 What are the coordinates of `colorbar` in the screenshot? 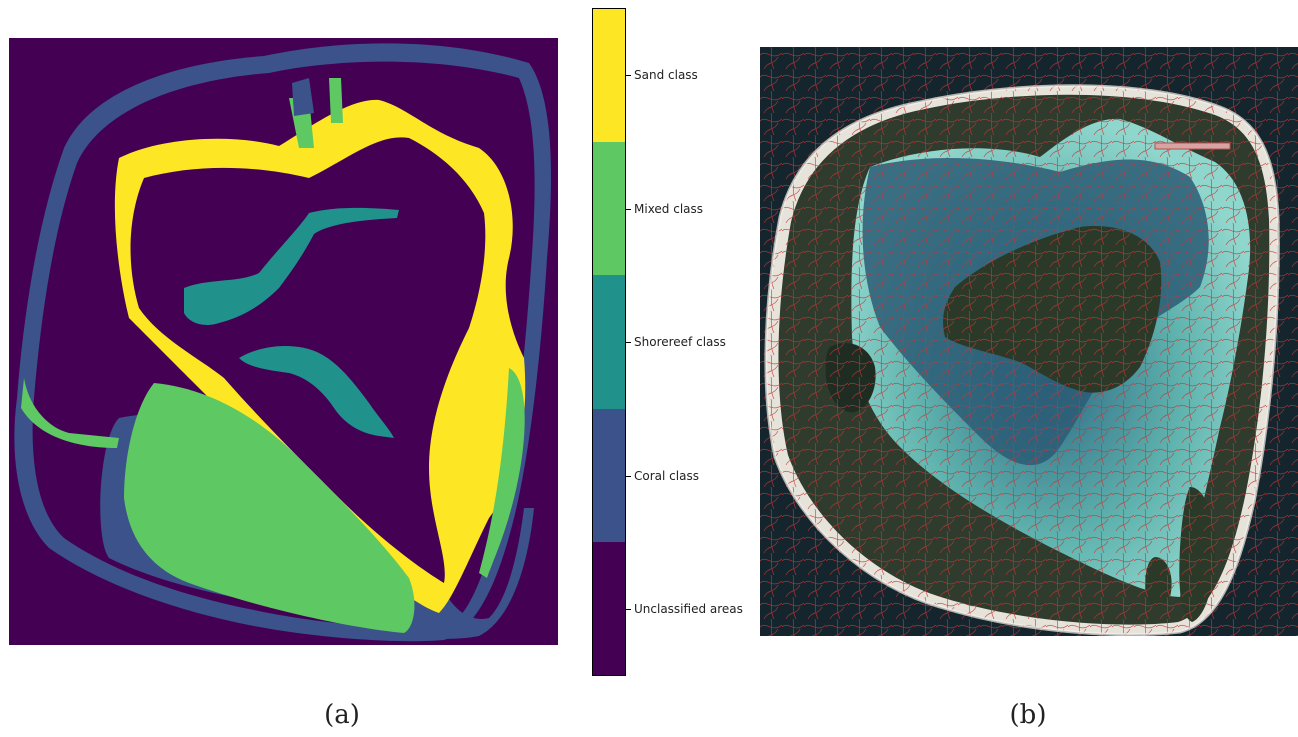 It's located at (609, 342).